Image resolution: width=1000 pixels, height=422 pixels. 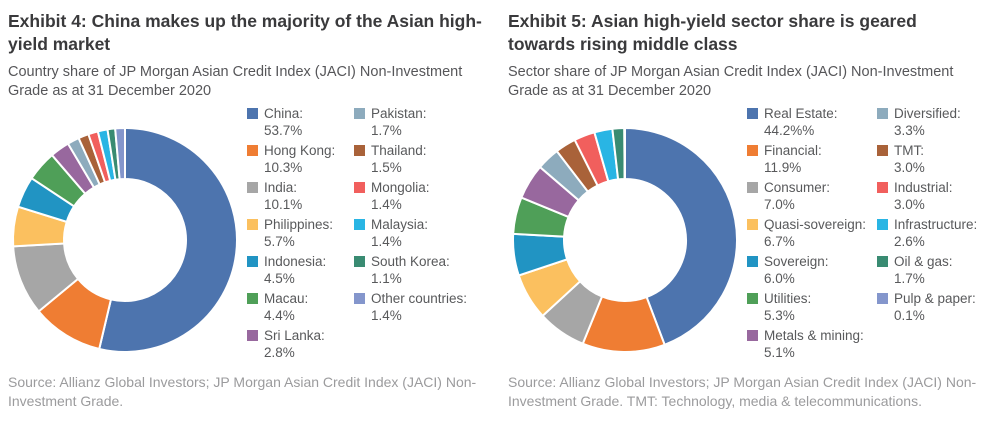 I want to click on legend-item-mongolia: Mongolia: 1.4%, so click(x=410, y=196).